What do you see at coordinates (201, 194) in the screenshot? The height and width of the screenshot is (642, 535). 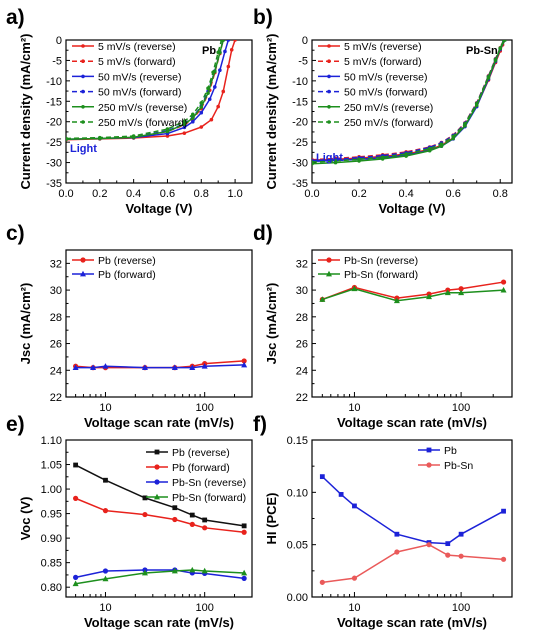 I see `x-tick-label: 0.8` at bounding box center [201, 194].